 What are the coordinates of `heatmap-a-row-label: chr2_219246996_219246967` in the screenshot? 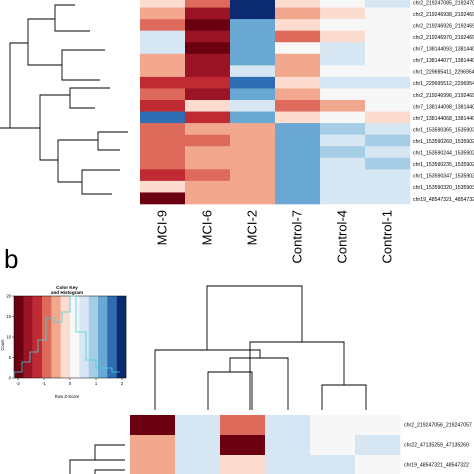 It's located at (443, 96).